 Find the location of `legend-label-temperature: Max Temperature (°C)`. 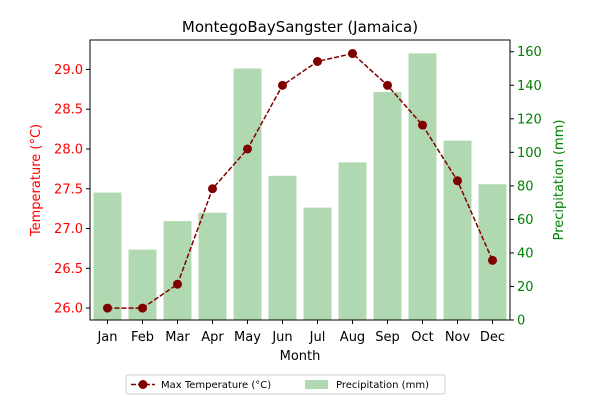

legend-label-temperature: Max Temperature (°C) is located at coordinates (216, 385).